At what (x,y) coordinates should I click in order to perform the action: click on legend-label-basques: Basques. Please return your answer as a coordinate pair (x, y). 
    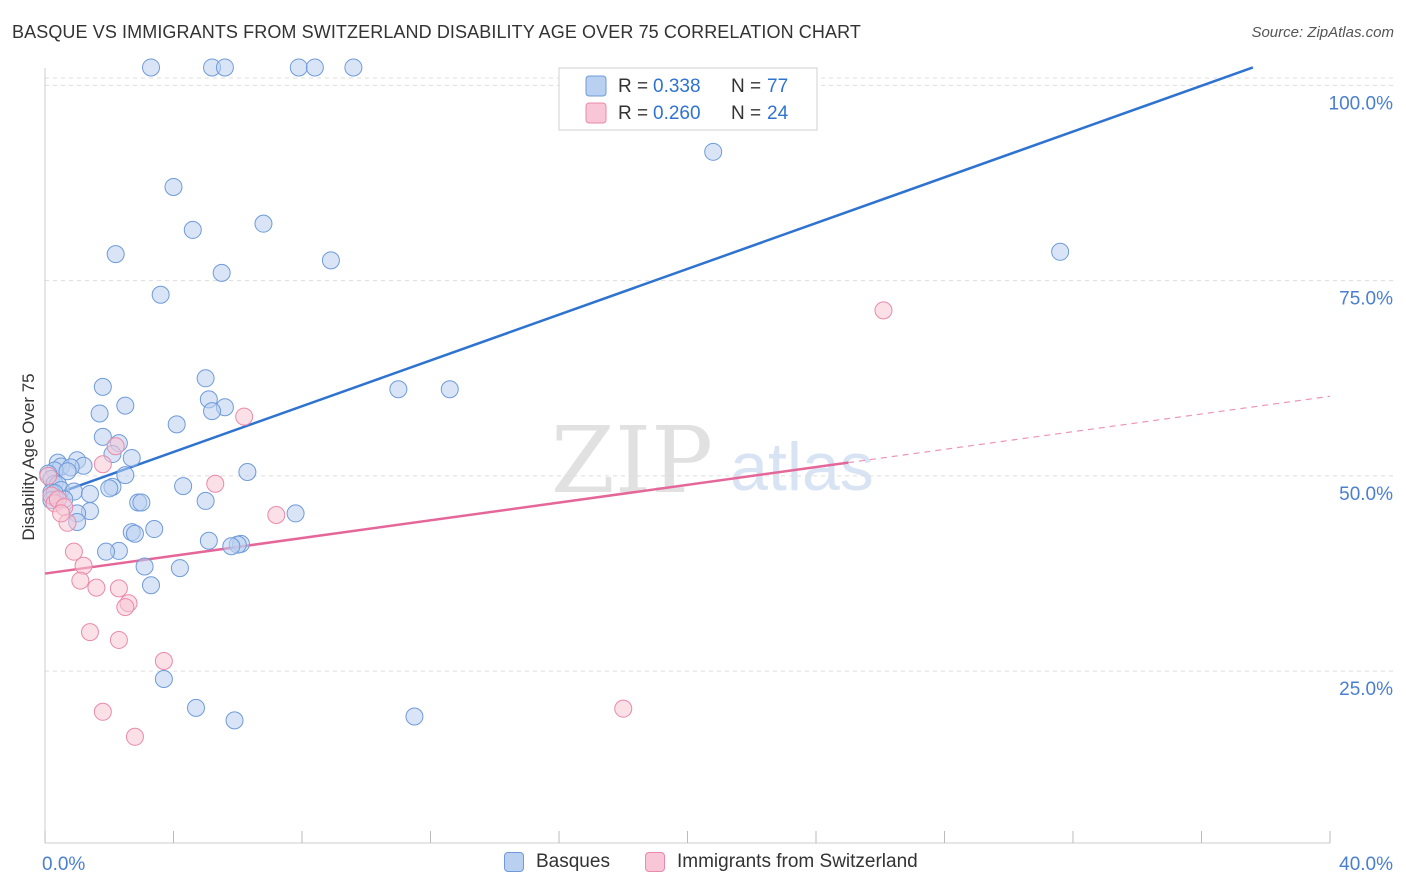
    Looking at the image, I should click on (573, 861).